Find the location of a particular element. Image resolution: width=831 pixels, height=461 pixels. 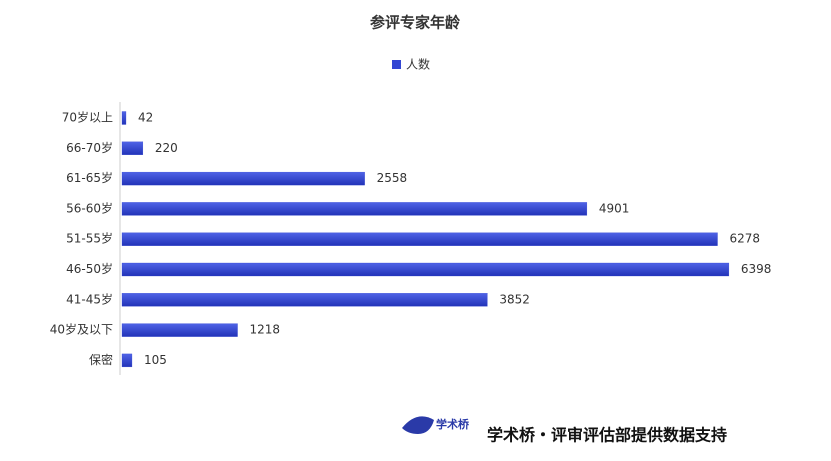

value-label: 1218 is located at coordinates (265, 330).